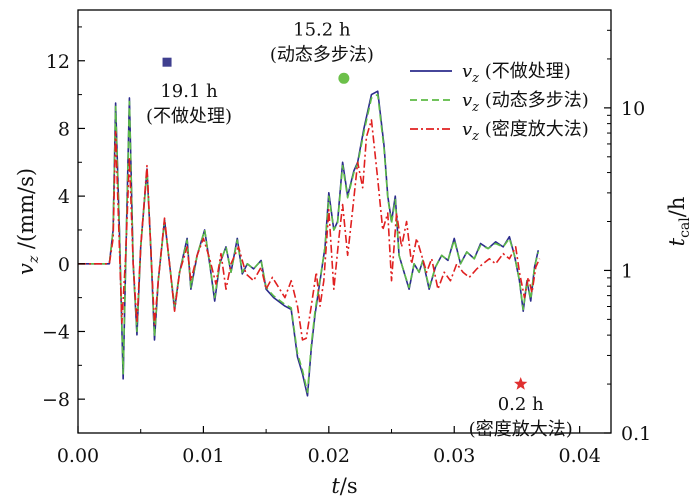  I want to click on y-axis-label-unit: /(mm/s), so click(26, 212).